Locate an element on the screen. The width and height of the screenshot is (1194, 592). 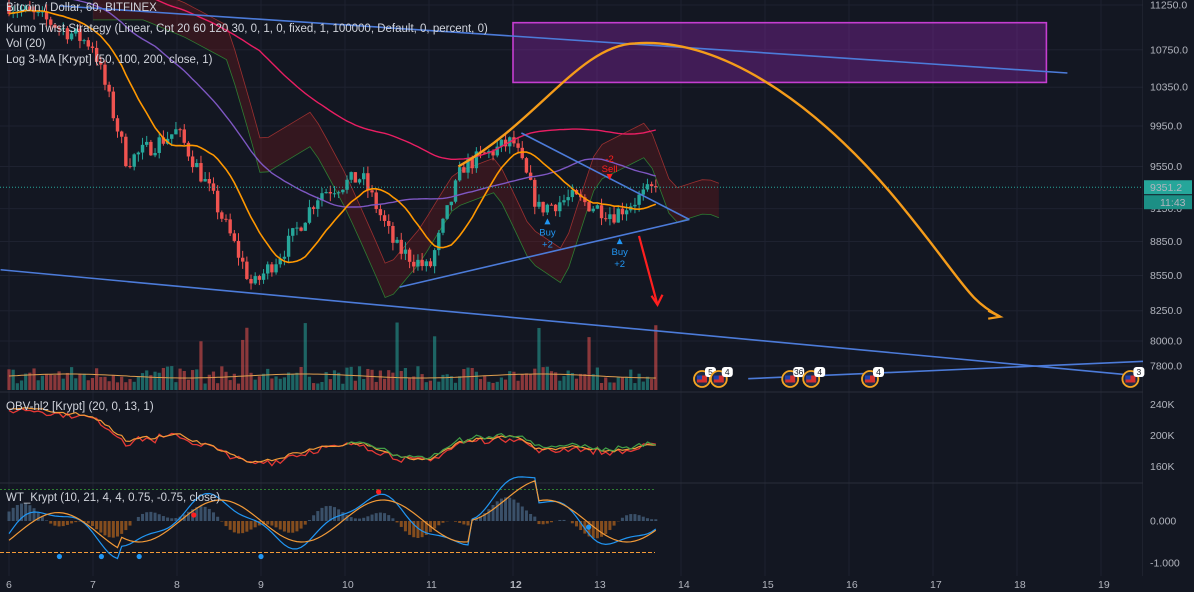
last-price-label: 9351.2 is located at coordinates (1166, 188).